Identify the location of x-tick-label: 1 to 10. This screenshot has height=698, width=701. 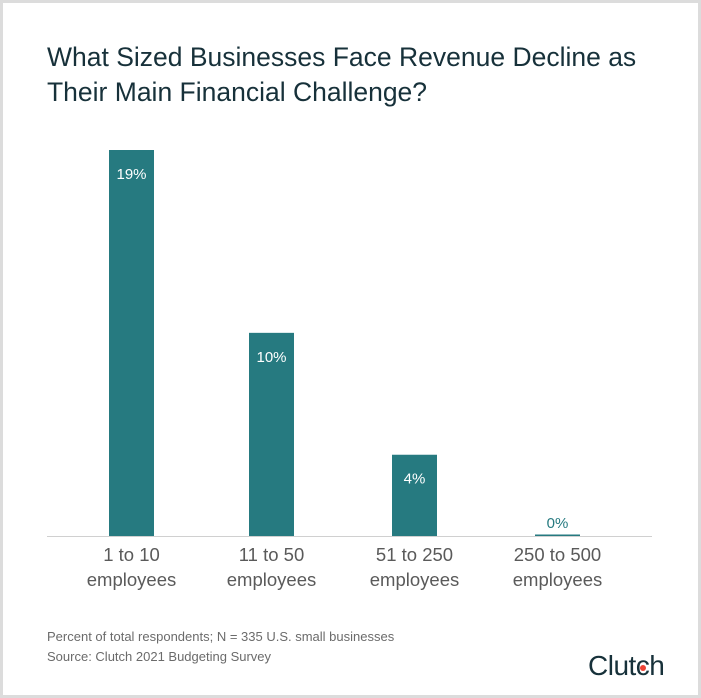
(131, 554).